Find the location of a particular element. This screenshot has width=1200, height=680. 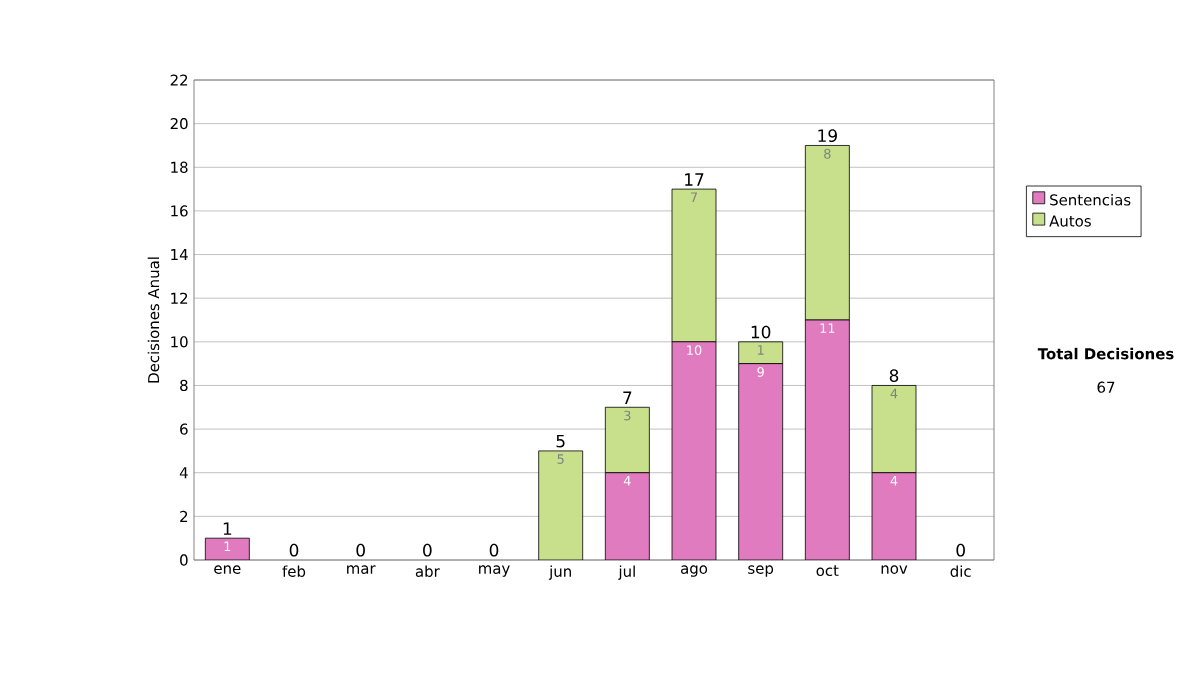

total-label: 17 is located at coordinates (694, 179).